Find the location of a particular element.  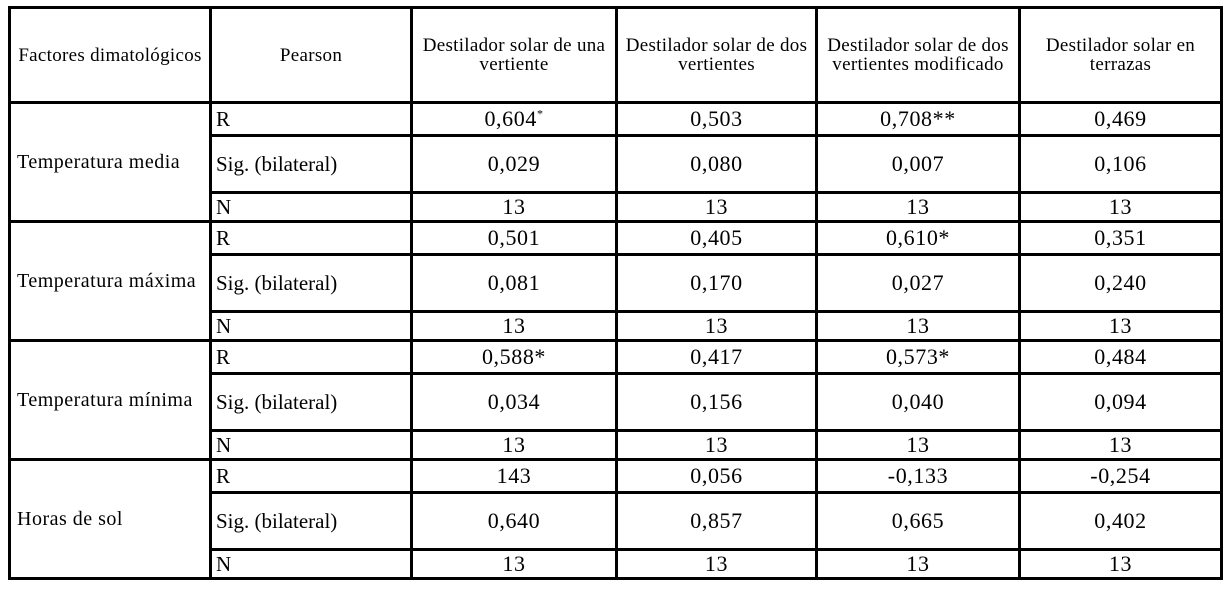

value-cell: 0,027 is located at coordinates (918, 283).